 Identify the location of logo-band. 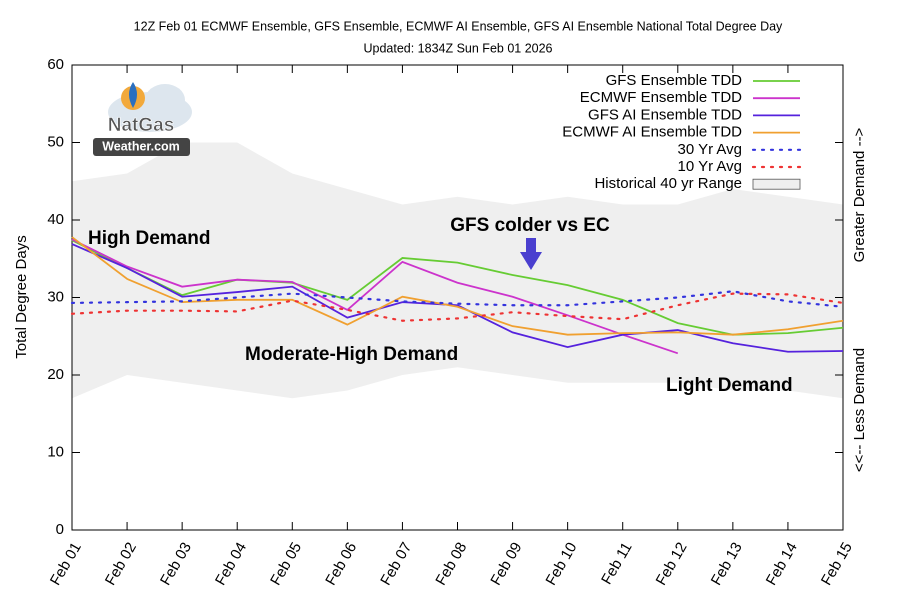
(141, 147).